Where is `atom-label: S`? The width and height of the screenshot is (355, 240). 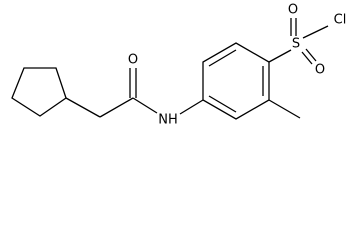
atom-label: S is located at coordinates (296, 44).